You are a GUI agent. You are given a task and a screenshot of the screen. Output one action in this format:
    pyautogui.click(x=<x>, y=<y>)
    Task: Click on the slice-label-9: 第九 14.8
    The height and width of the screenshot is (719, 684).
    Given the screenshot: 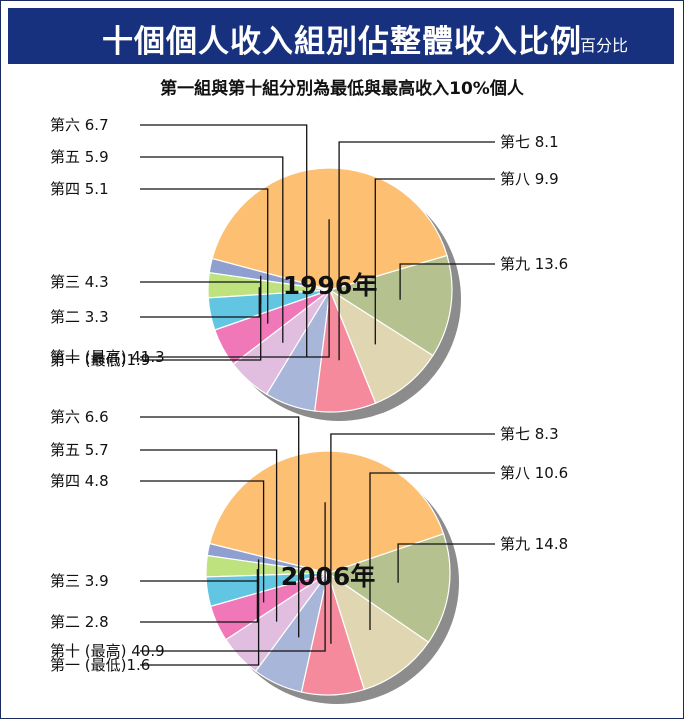 What is the action you would take?
    pyautogui.click(x=534, y=544)
    